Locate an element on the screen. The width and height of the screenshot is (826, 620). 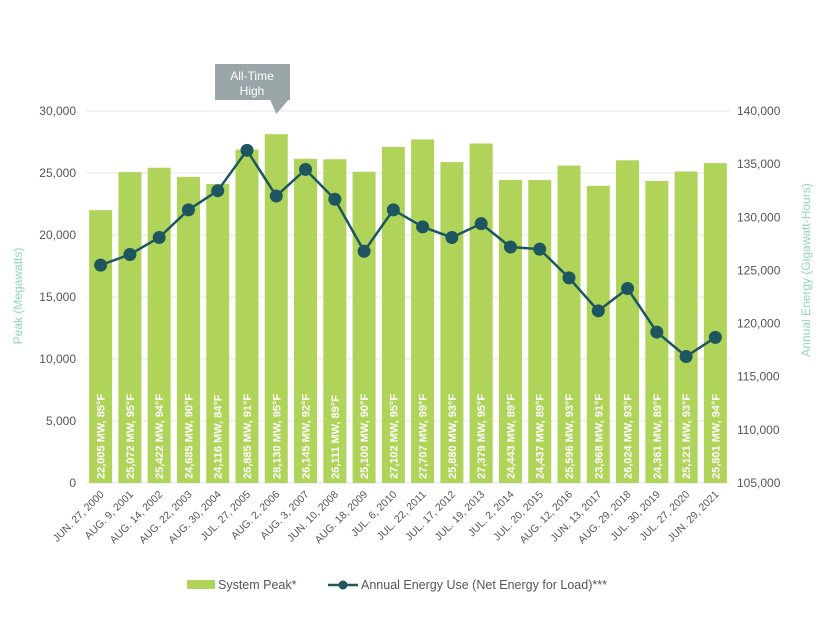
legend-swatch-system-peak is located at coordinates (201, 584).